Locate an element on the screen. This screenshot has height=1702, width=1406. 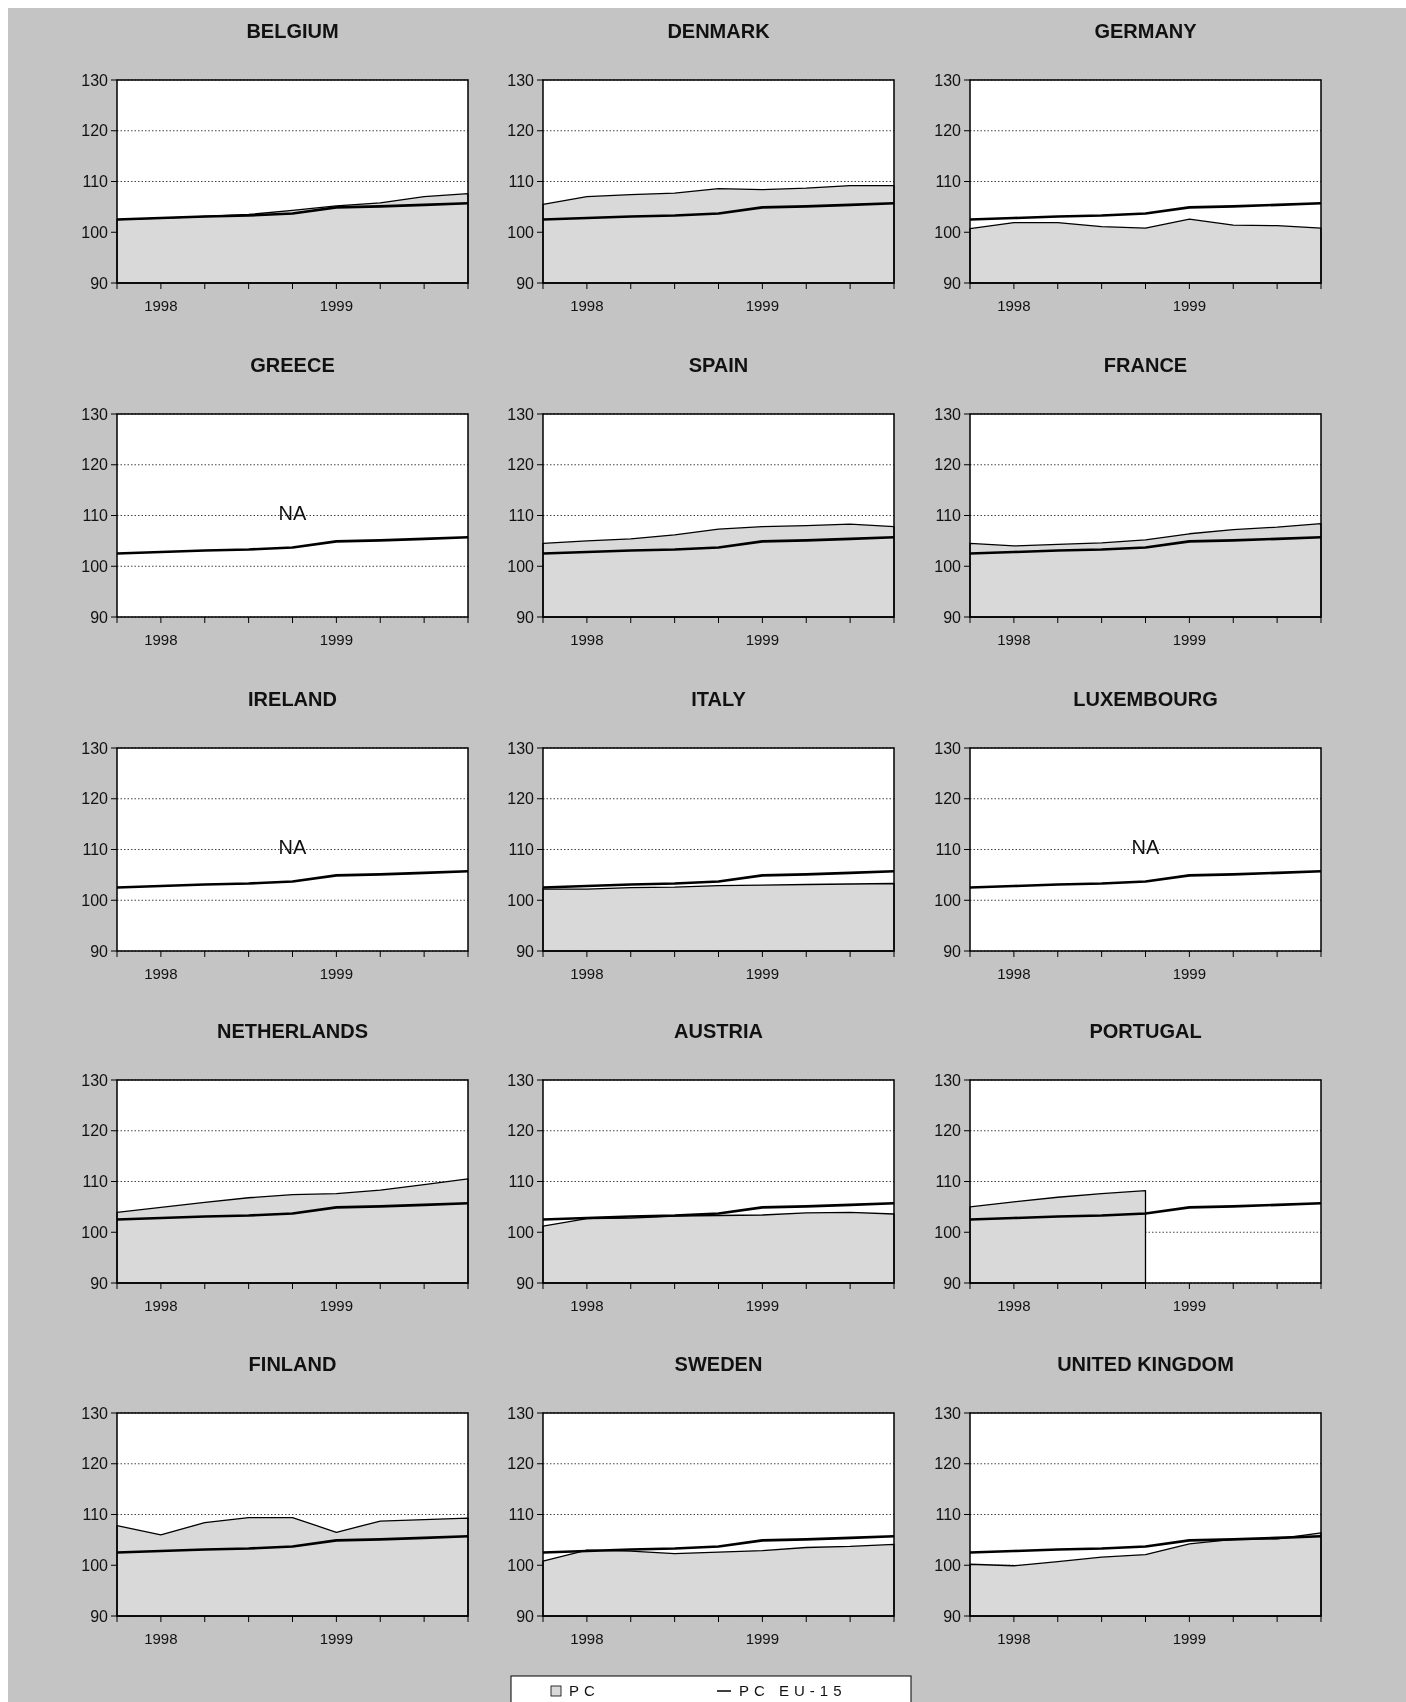
chart-title: FRANCE is located at coordinates (1145, 365).